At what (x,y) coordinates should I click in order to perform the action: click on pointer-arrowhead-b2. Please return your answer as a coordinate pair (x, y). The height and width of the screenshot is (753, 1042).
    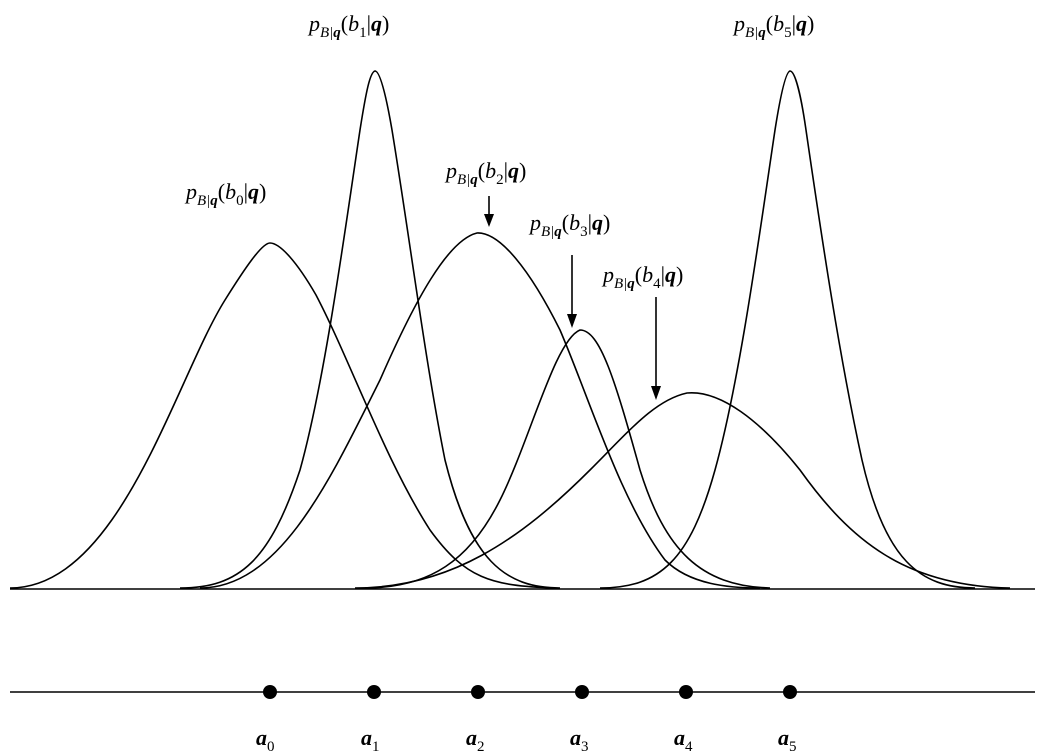
    Looking at the image, I should click on (489, 220).